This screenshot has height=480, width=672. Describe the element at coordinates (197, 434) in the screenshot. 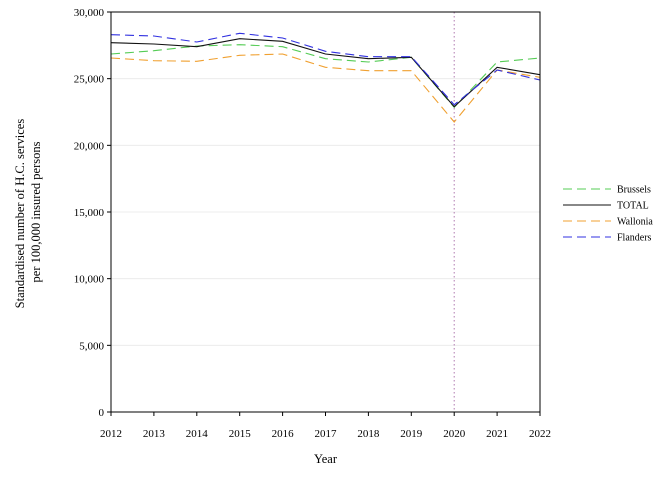

I see `x-tick-label: 2014` at that location.